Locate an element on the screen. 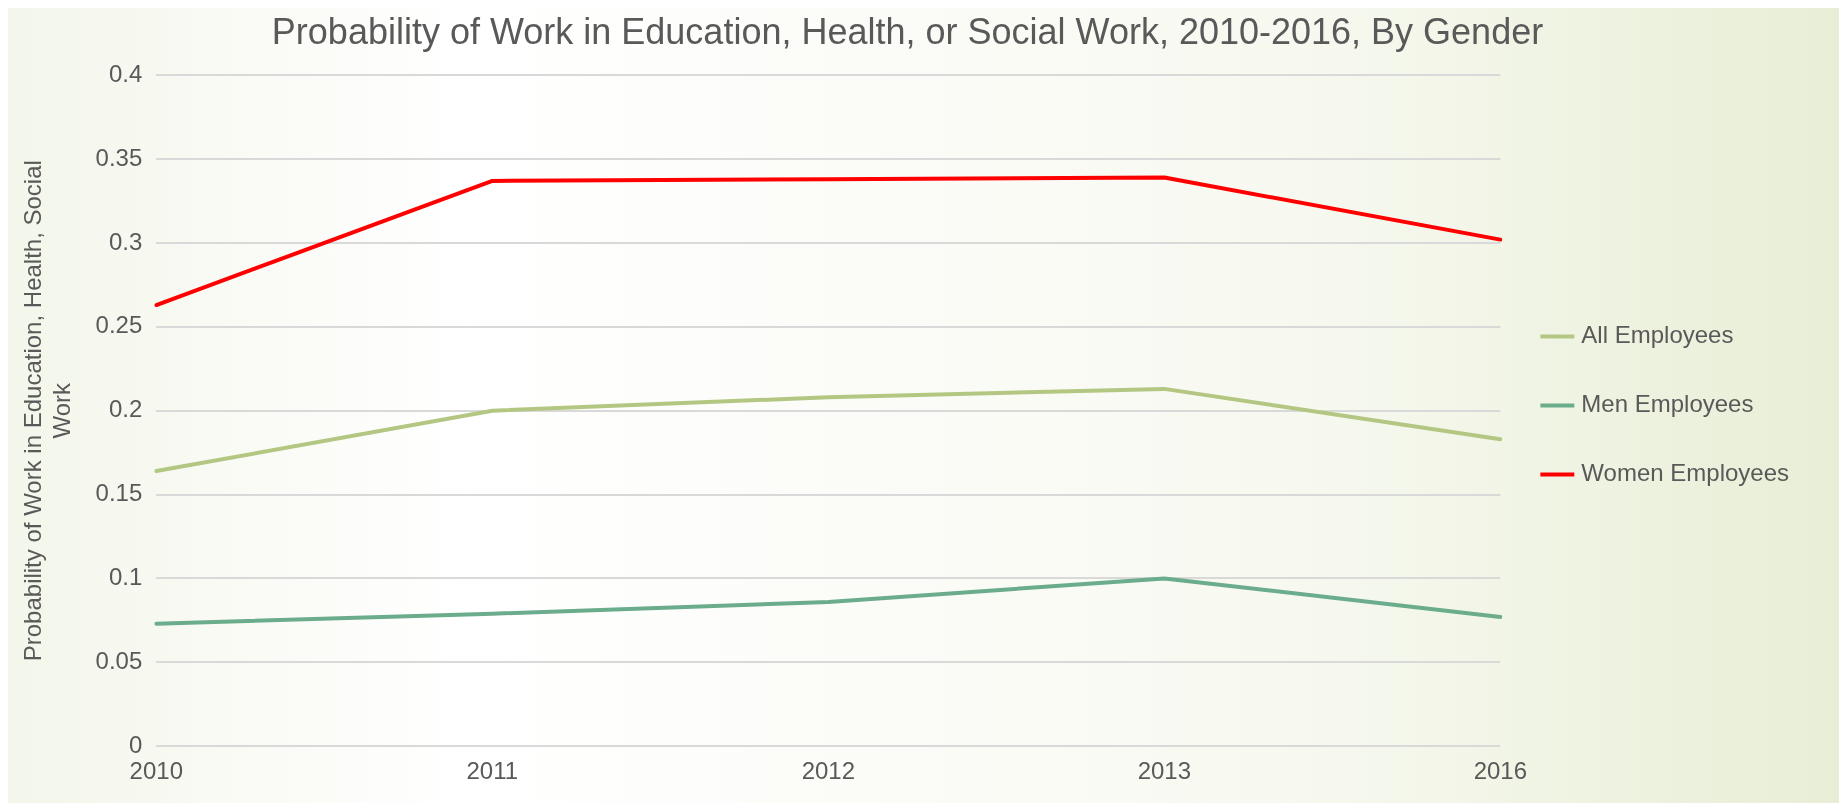 This screenshot has width=1847, height=811. x-tick-label: 2011 is located at coordinates (492, 771).